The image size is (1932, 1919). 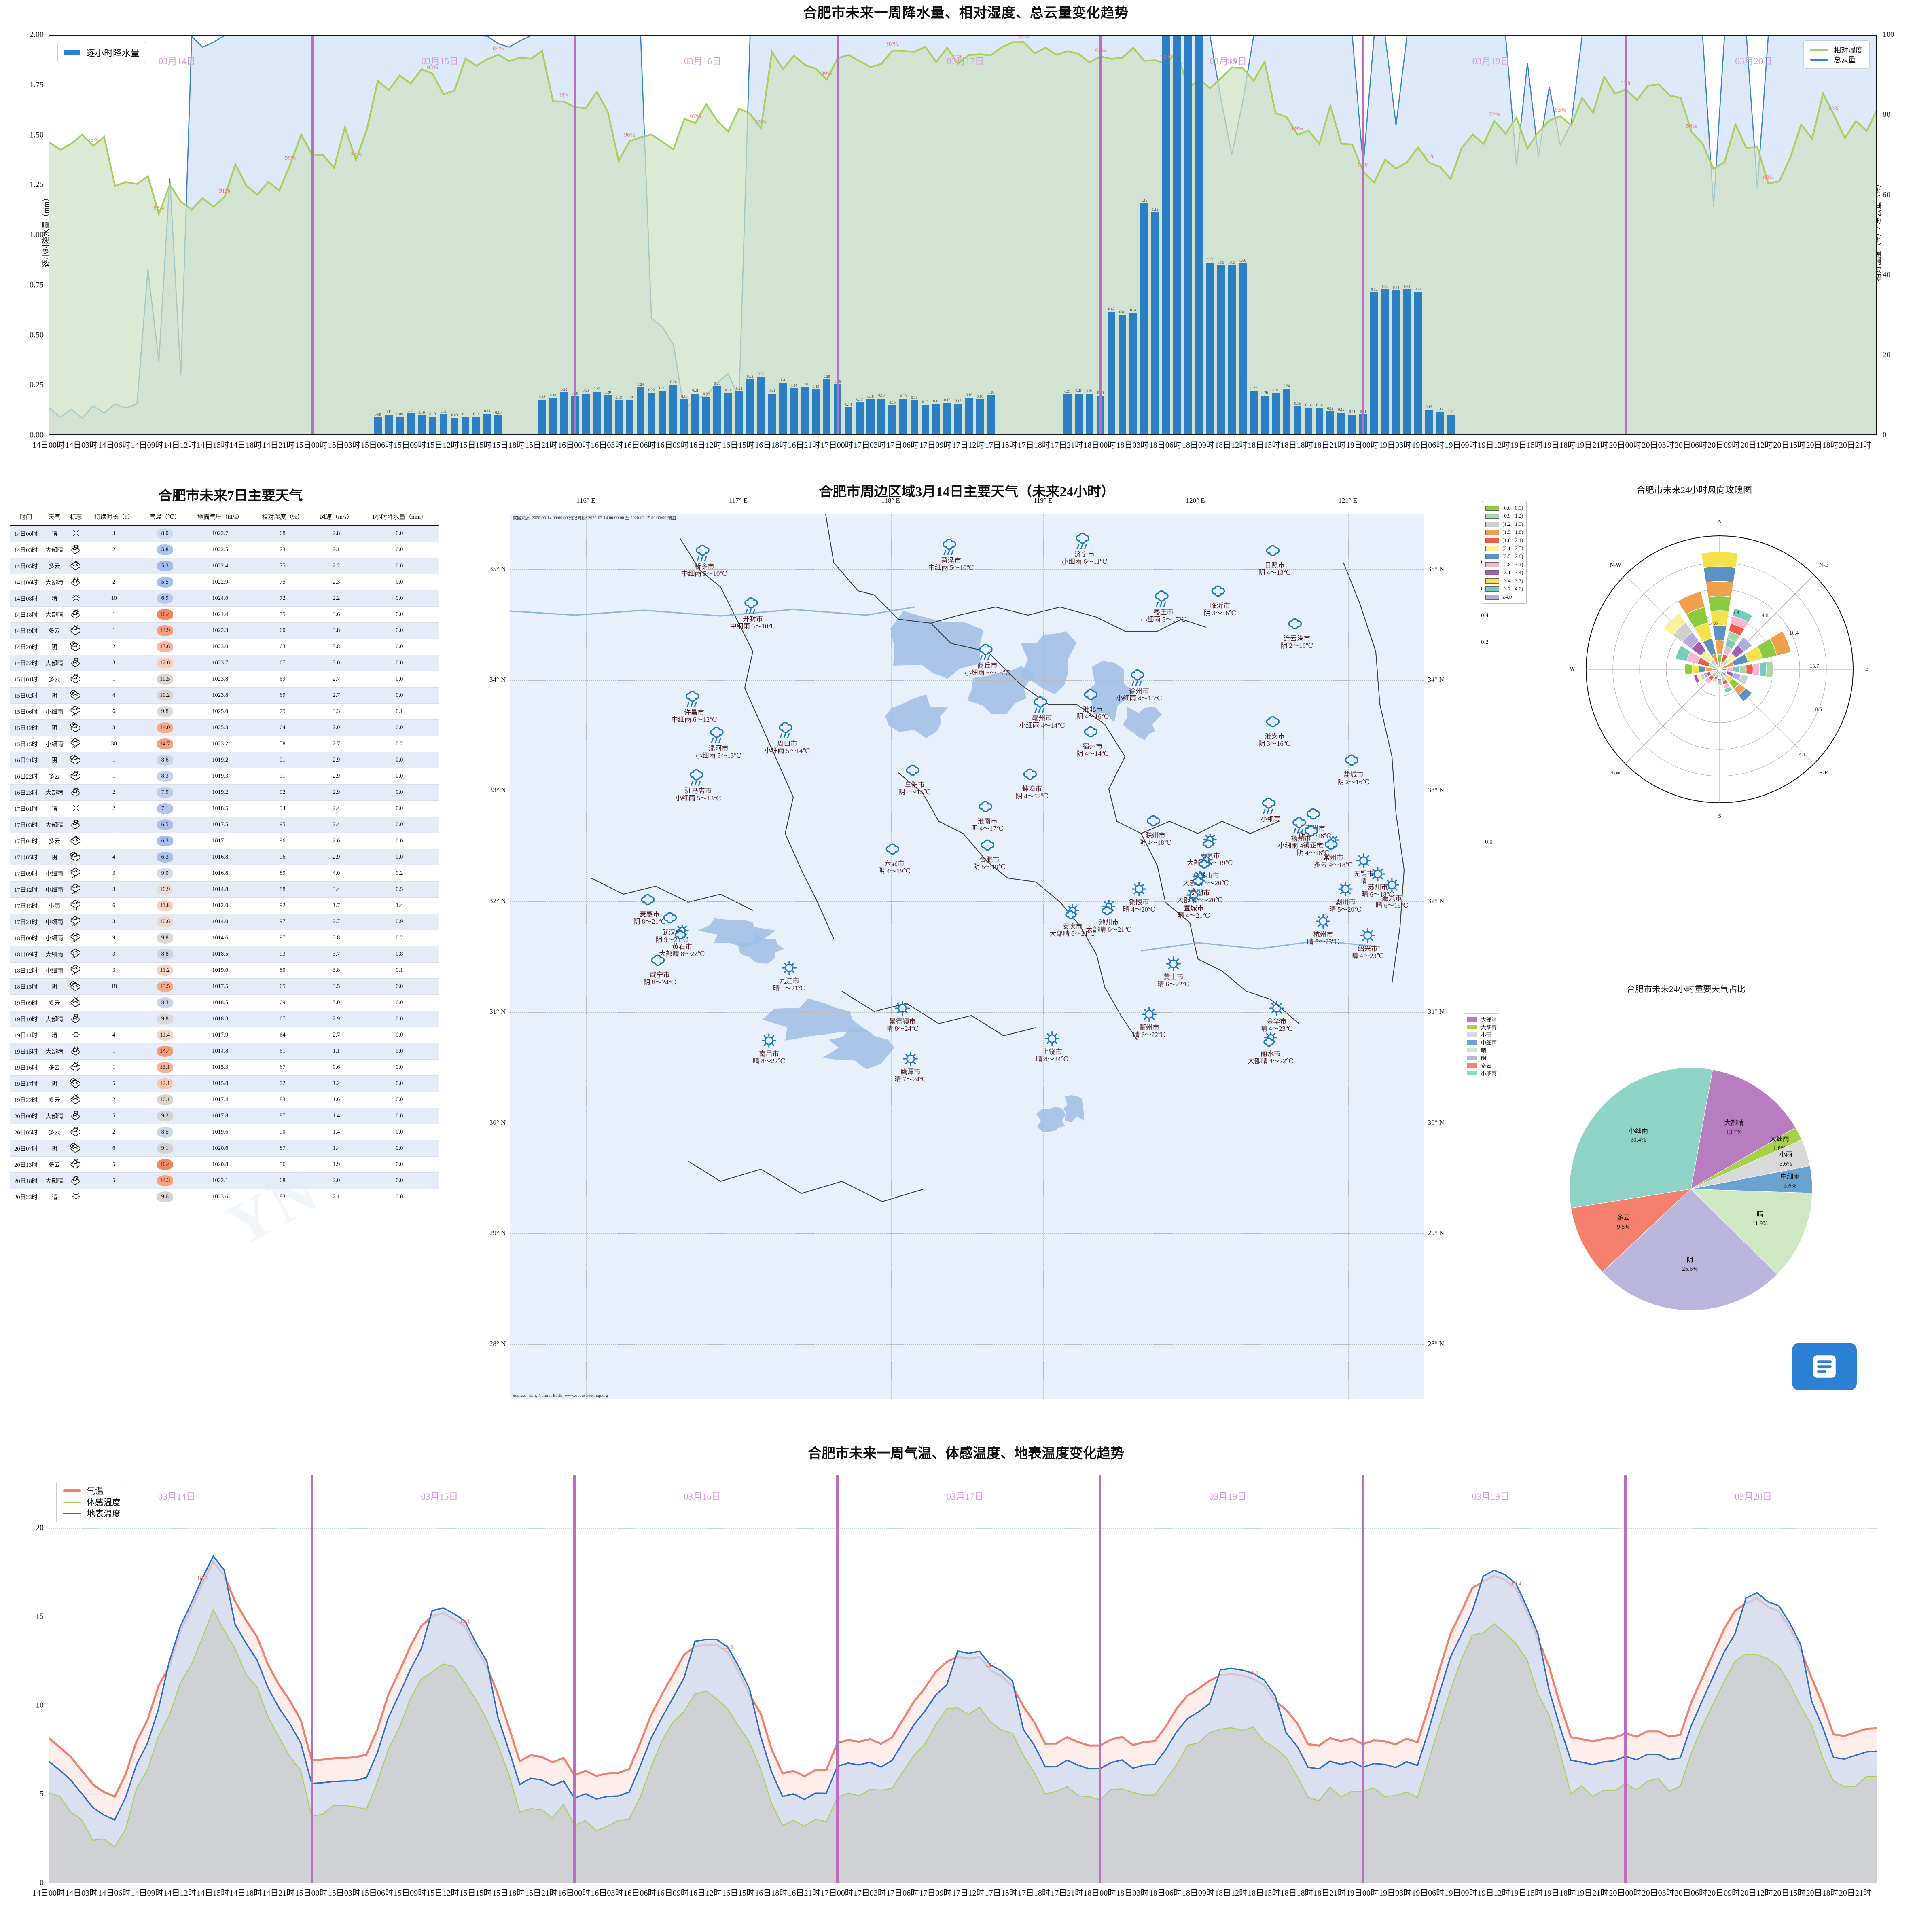 What do you see at coordinates (224, 1051) in the screenshot?
I see `table-row: 19日15时 大部晴 1 14.4 1014.8 61 1.1 0.0` at bounding box center [224, 1051].